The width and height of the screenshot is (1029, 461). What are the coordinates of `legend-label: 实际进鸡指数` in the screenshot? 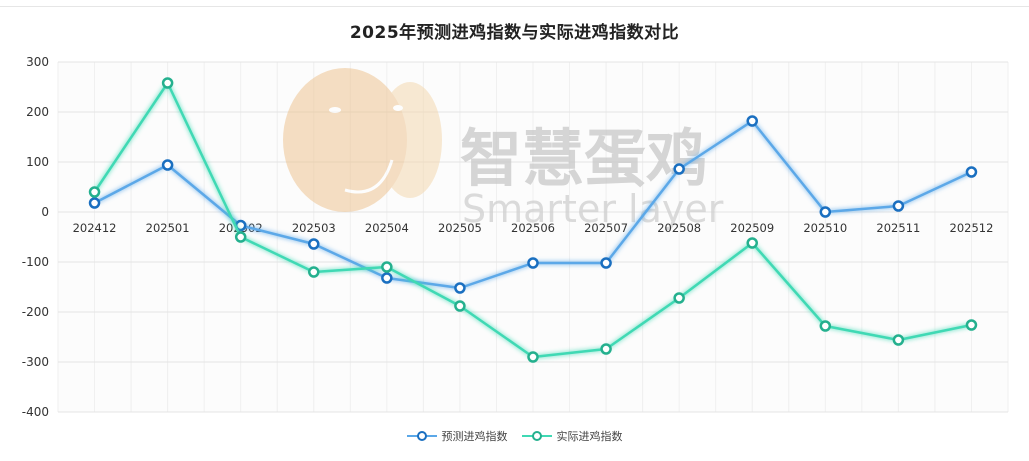 It's located at (589, 436).